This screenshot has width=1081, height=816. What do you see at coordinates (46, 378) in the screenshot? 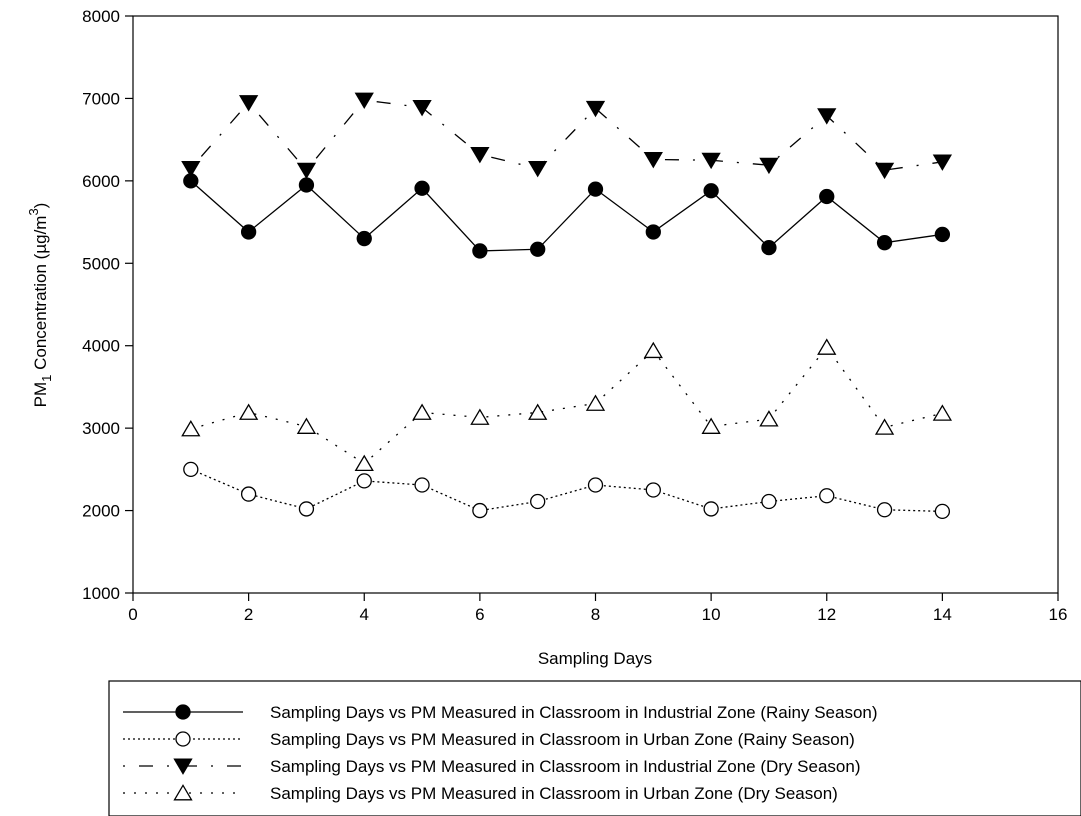
I see `y-axis-title-subscript: 1` at bounding box center [46, 378].